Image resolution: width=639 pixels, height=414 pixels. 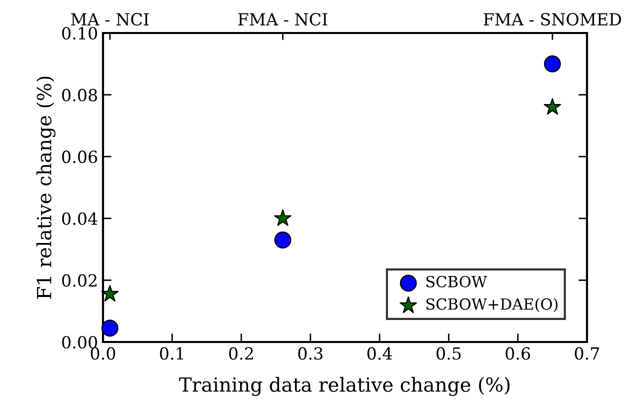 I want to click on x-tick-label: 0.6, so click(x=518, y=353).